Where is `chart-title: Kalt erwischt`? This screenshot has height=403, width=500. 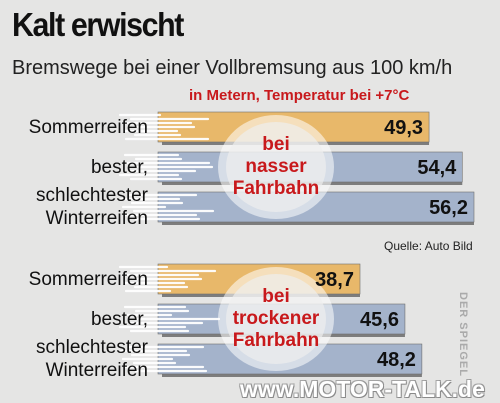
chart-title: Kalt erwischt is located at coordinates (98, 24).